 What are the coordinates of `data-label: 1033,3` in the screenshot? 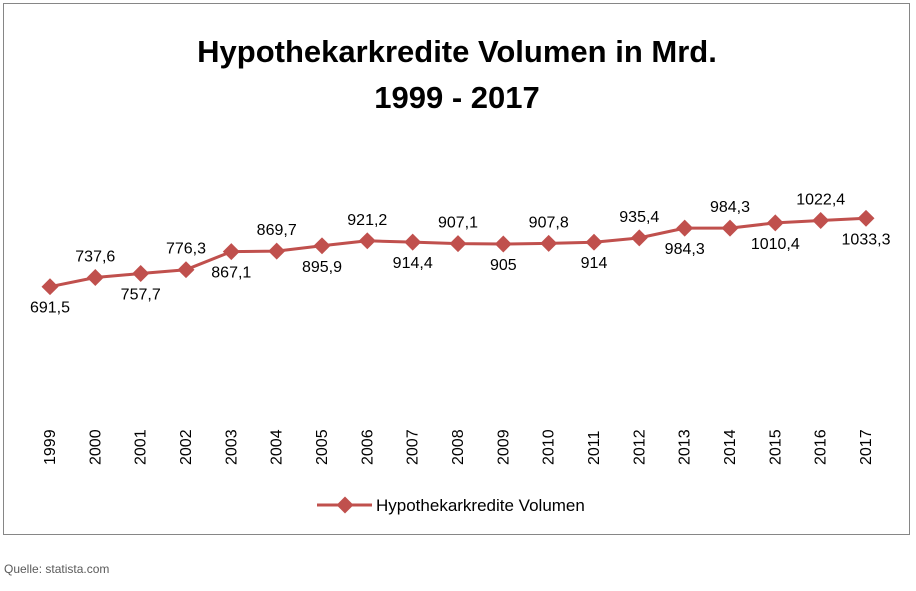 It's located at (866, 239).